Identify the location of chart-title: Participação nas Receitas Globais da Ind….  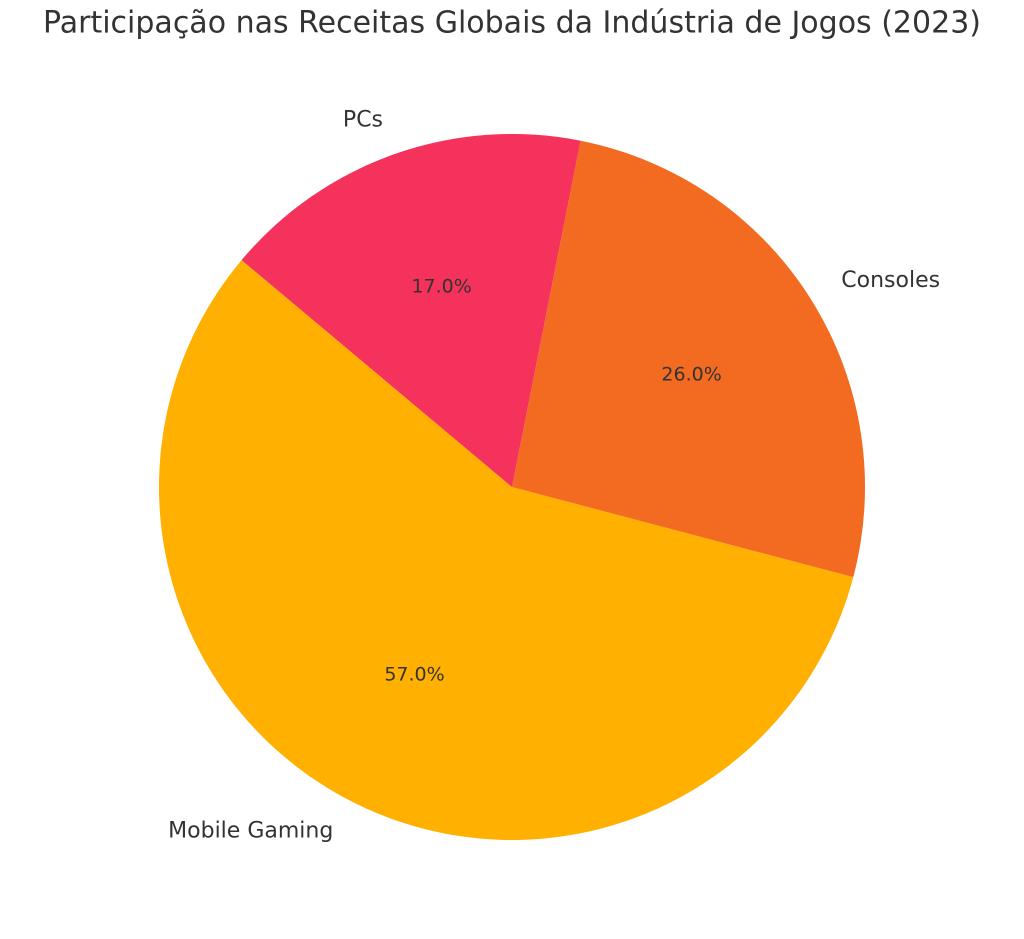
(512, 23).